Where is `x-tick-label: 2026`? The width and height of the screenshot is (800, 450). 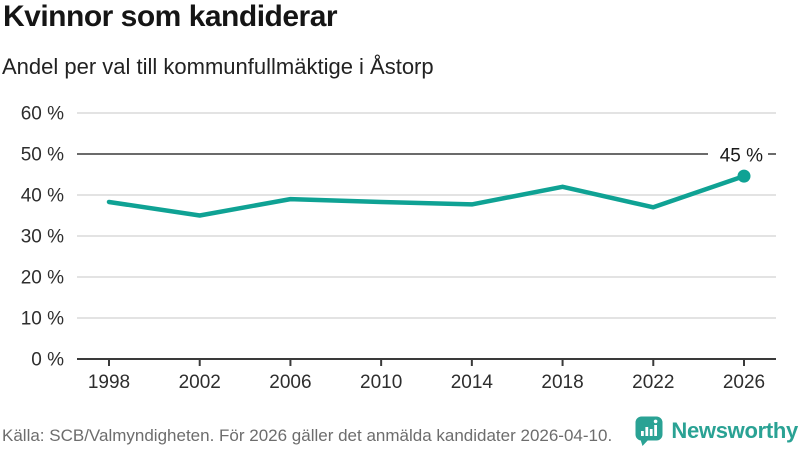 x-tick-label: 2026 is located at coordinates (744, 382).